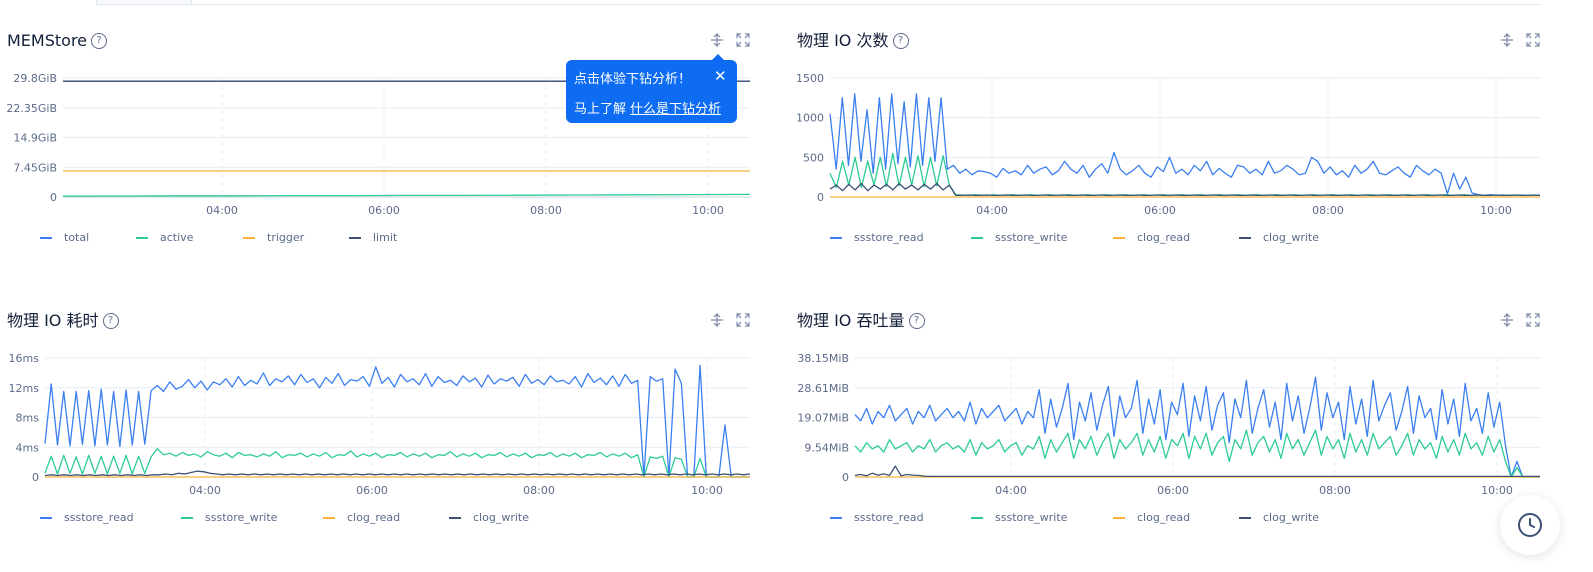 Image resolution: width=1593 pixels, height=572 pixels. Describe the element at coordinates (889, 517) in the screenshot. I see `legend-label: ssstore_read` at that location.